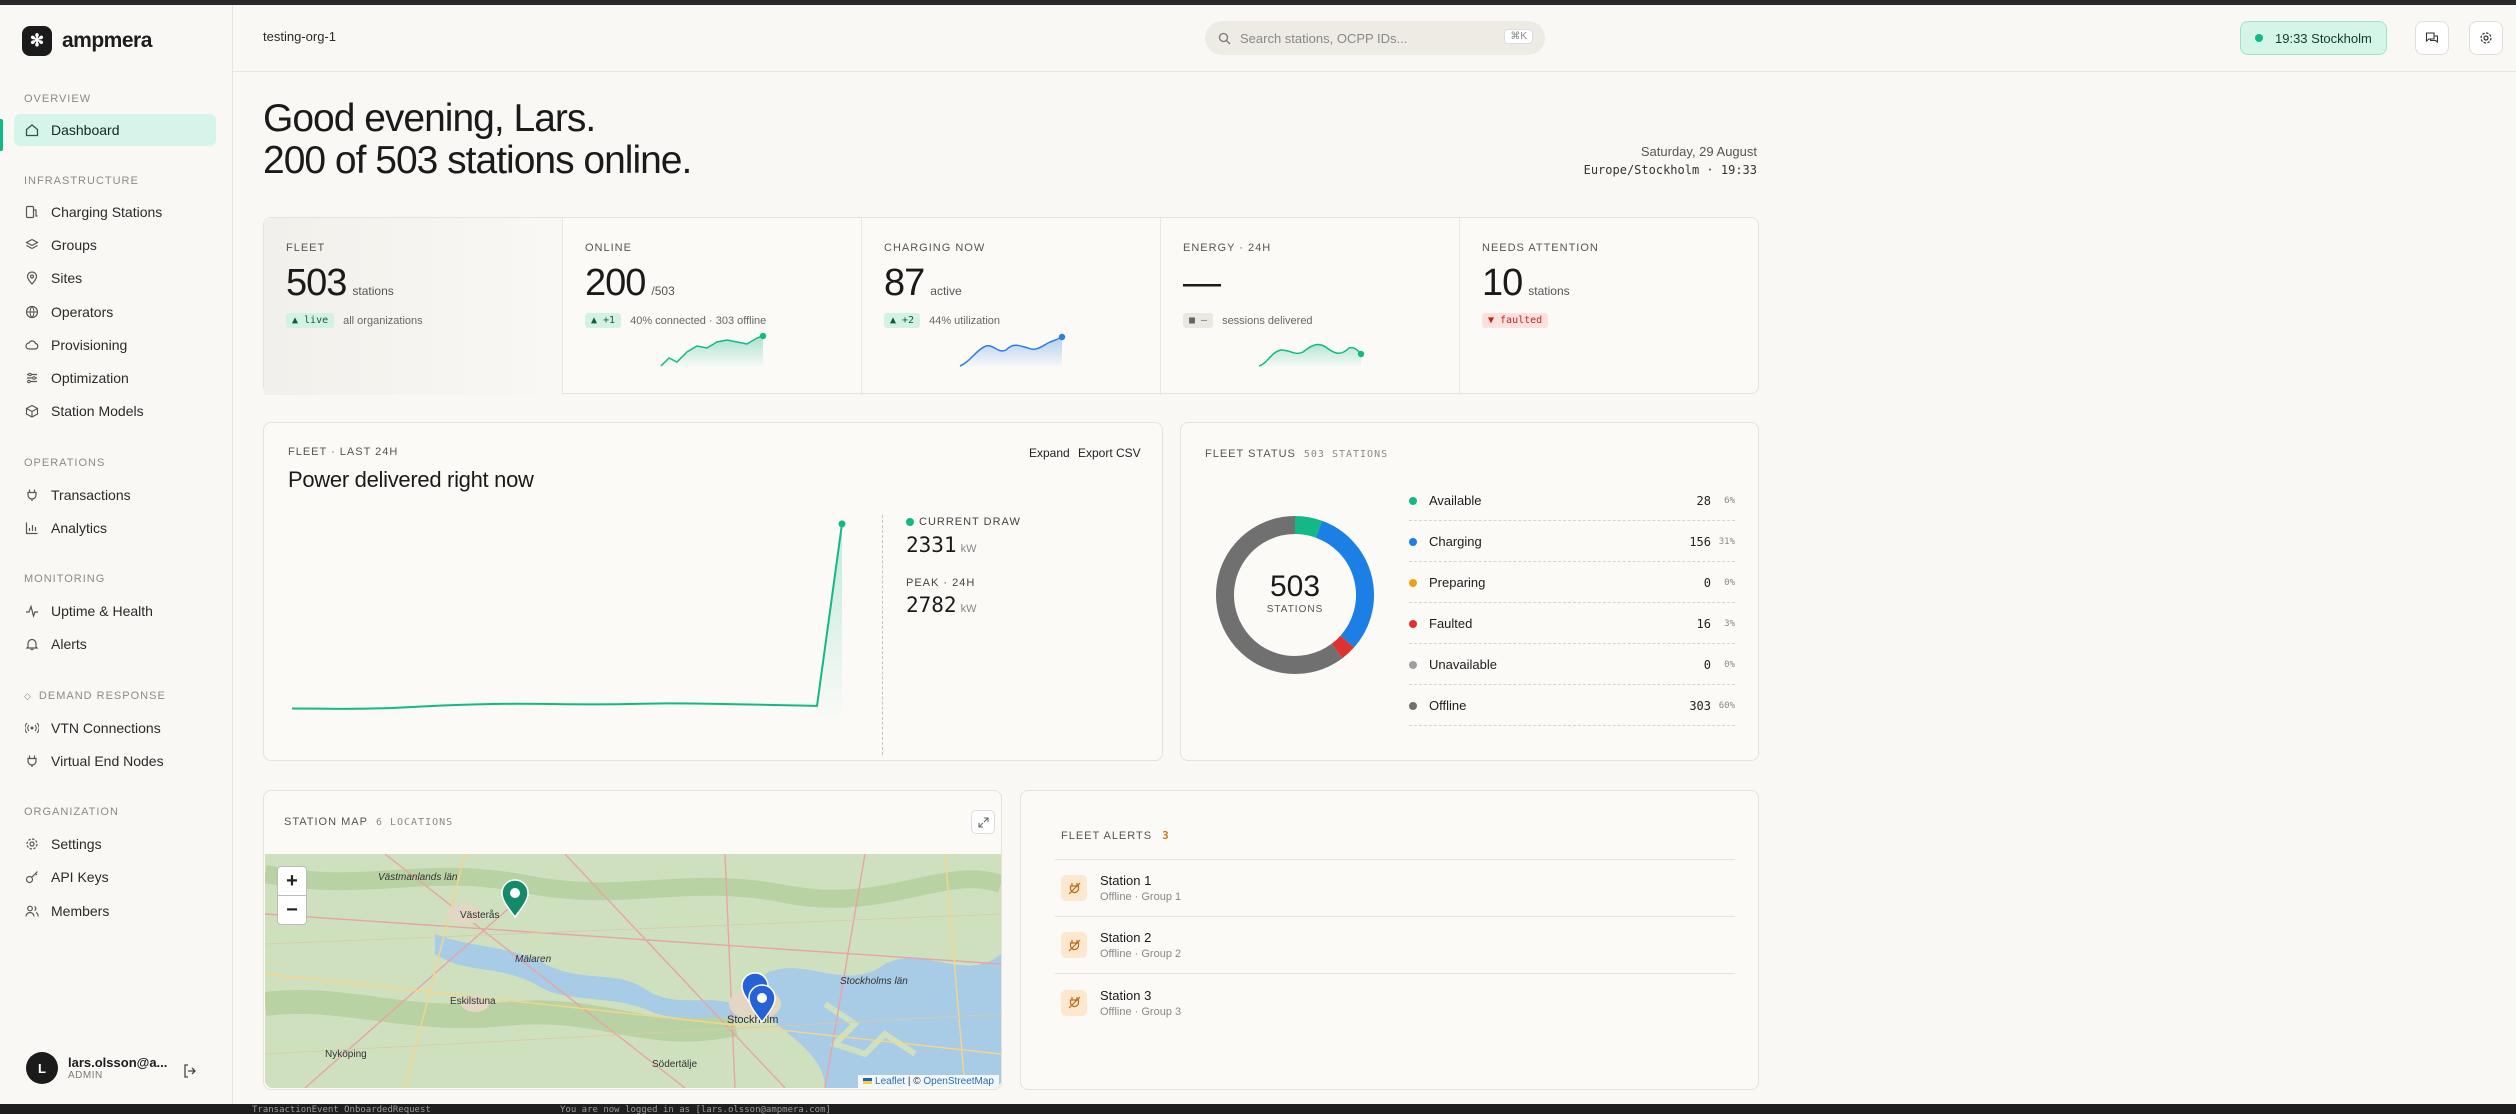 The height and width of the screenshot is (1114, 2516). What do you see at coordinates (1700, 705) in the screenshot?
I see `status-count: 303` at bounding box center [1700, 705].